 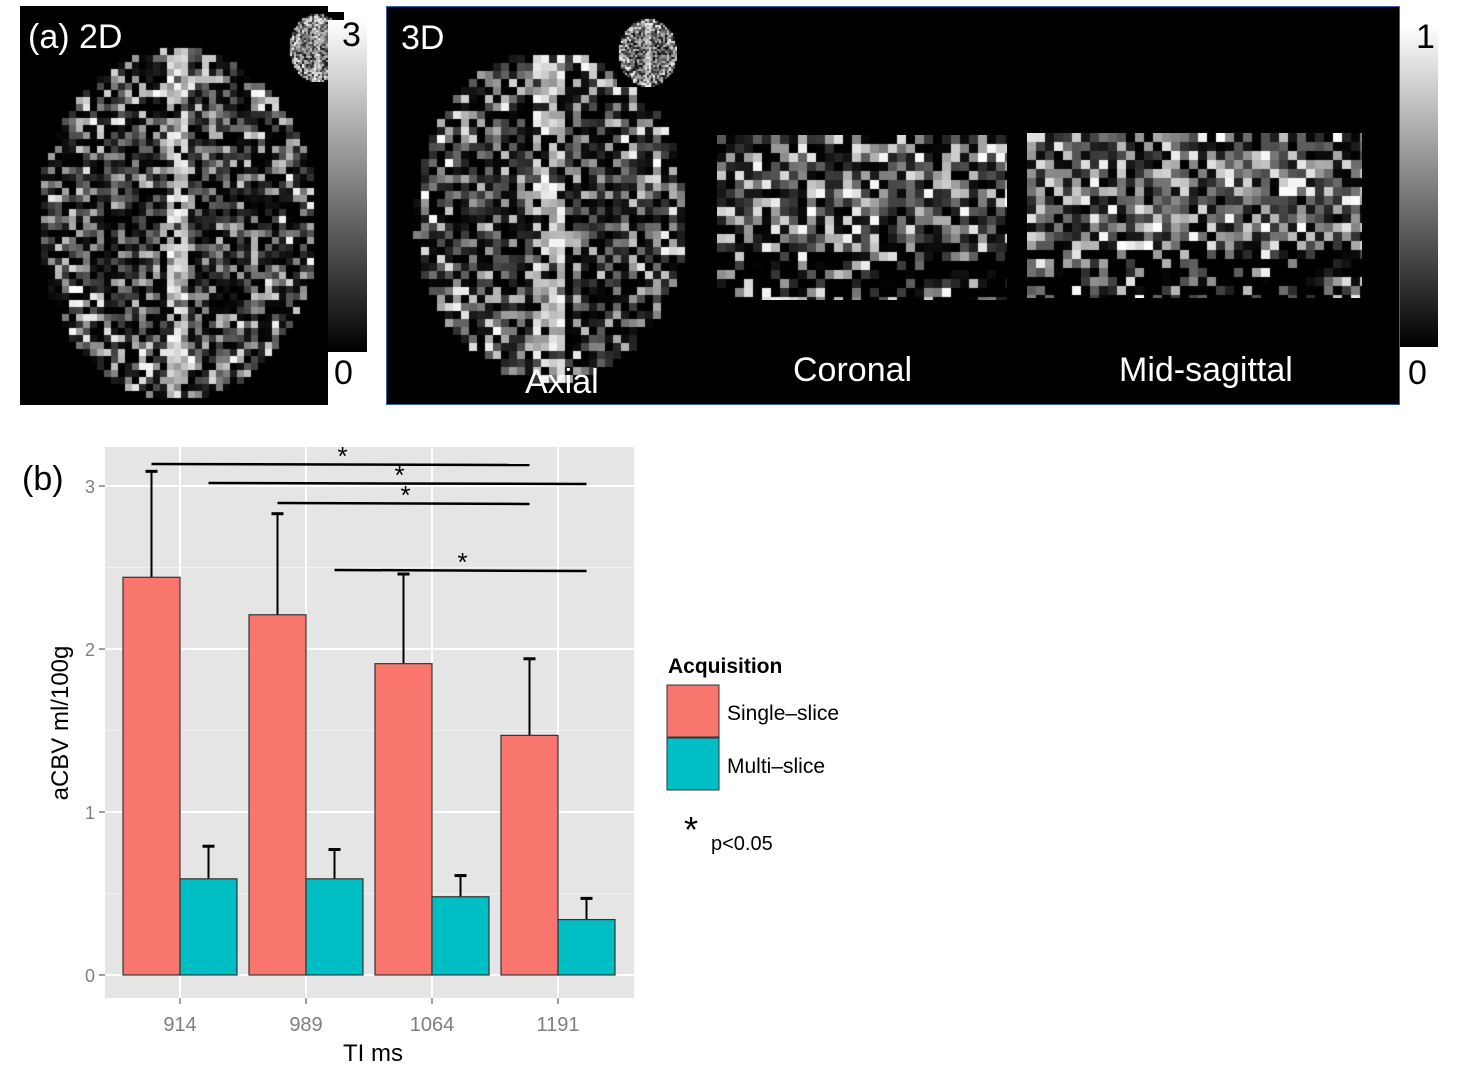 I want to click on panel-b-label: (b), so click(x=43, y=479).